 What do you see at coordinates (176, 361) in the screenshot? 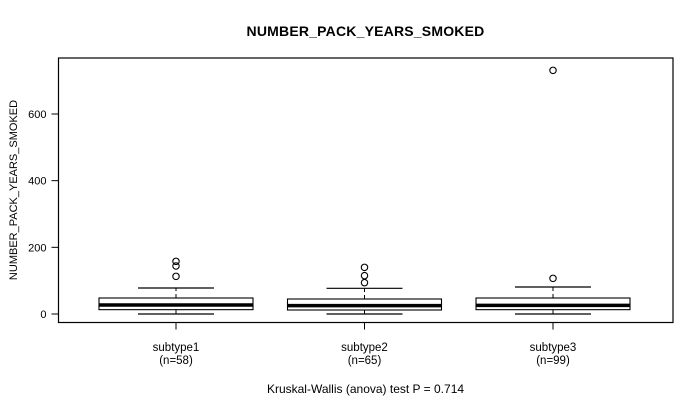
I see `x-axis-group-count: (n=58)` at bounding box center [176, 361].